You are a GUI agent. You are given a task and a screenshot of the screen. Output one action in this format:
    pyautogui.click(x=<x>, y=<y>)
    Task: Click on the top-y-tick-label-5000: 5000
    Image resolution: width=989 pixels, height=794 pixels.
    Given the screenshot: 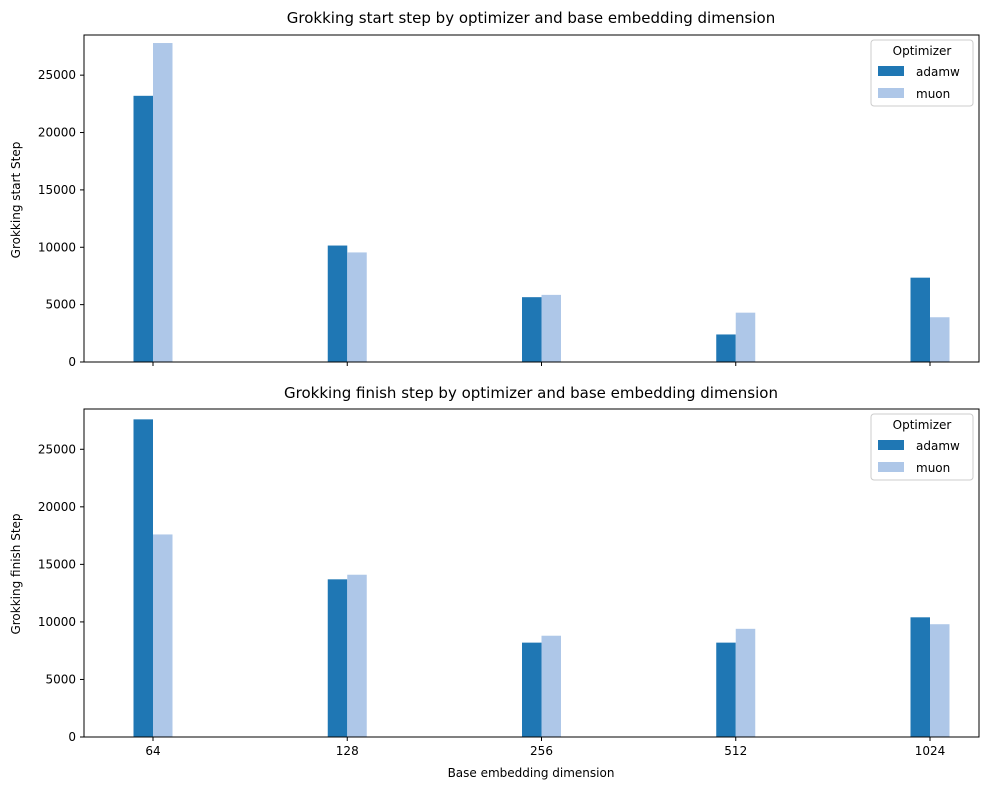 What is the action you would take?
    pyautogui.click(x=60, y=305)
    